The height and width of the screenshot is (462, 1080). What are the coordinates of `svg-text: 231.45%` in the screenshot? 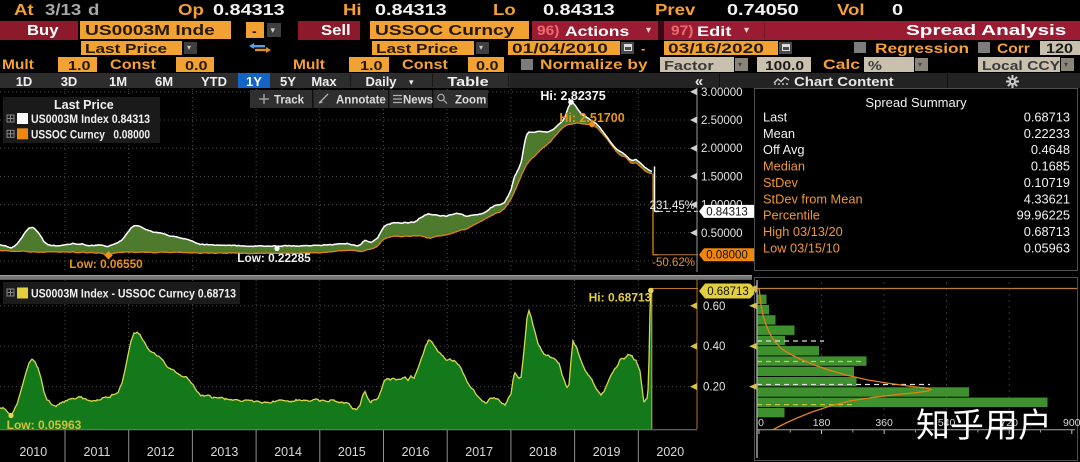 It's located at (672, 206).